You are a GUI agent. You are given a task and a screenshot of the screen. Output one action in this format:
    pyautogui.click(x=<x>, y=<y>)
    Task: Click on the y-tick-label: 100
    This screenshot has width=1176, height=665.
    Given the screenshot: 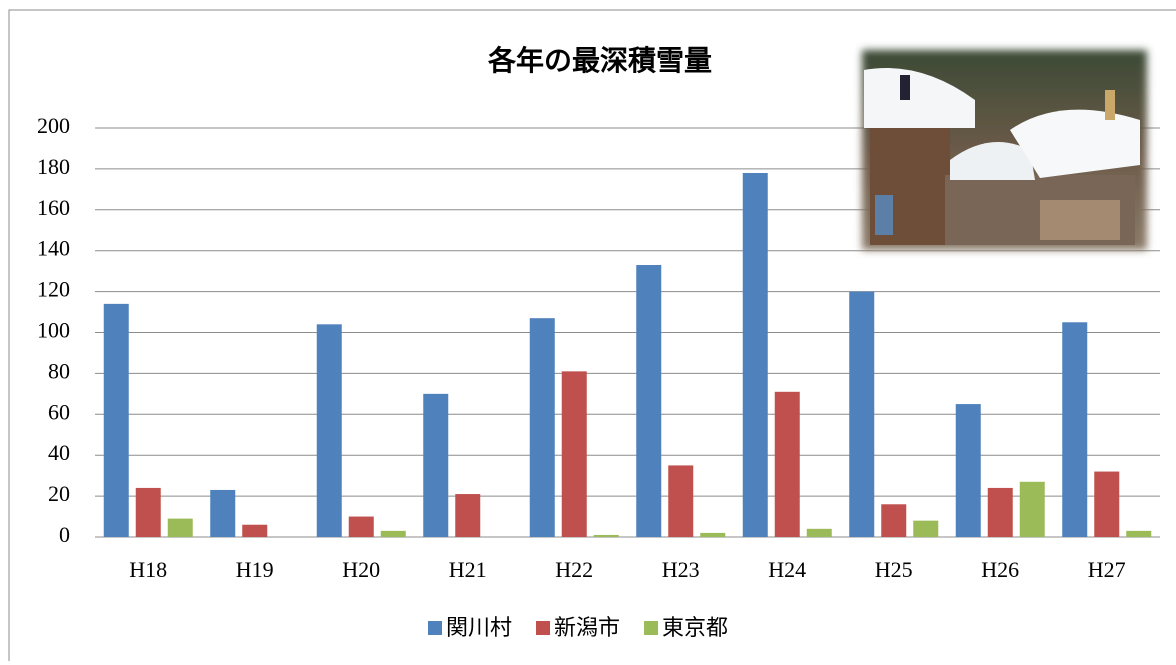 What is the action you would take?
    pyautogui.click(x=53, y=330)
    